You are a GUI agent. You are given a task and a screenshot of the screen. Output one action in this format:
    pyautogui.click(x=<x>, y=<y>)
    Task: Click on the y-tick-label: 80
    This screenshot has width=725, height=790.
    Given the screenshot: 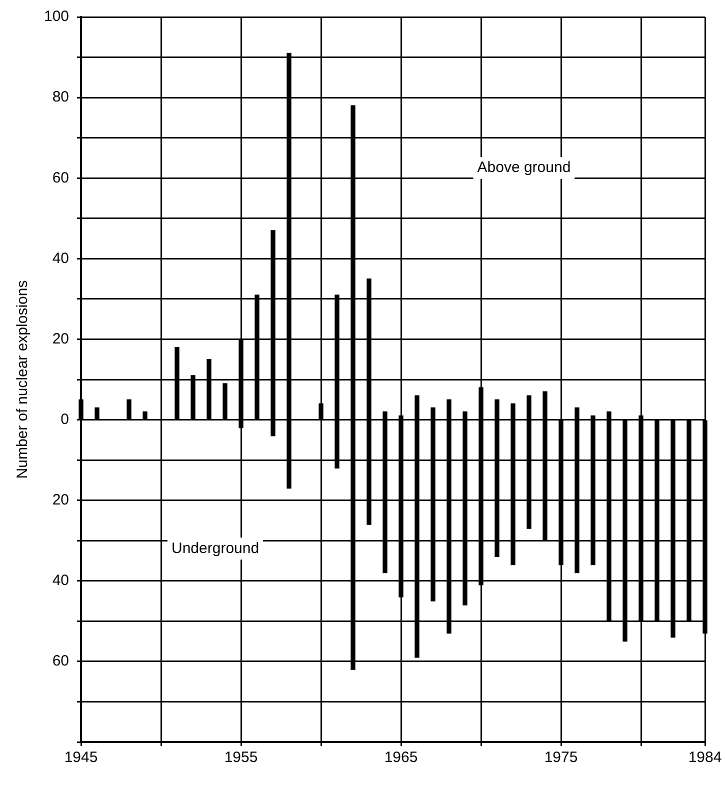 What is the action you would take?
    pyautogui.click(x=61, y=97)
    